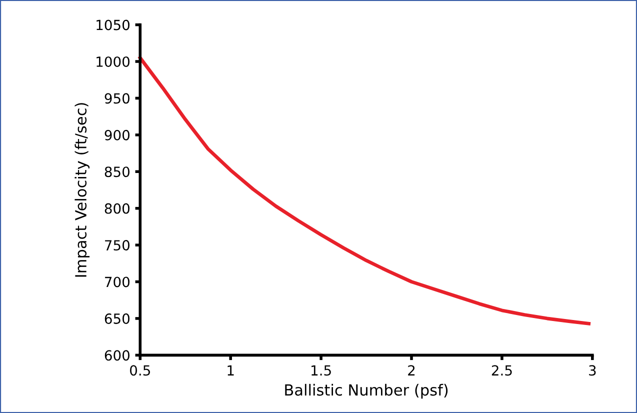 The image size is (637, 413). What do you see at coordinates (117, 355) in the screenshot?
I see `y-tick-label: 600` at bounding box center [117, 355].